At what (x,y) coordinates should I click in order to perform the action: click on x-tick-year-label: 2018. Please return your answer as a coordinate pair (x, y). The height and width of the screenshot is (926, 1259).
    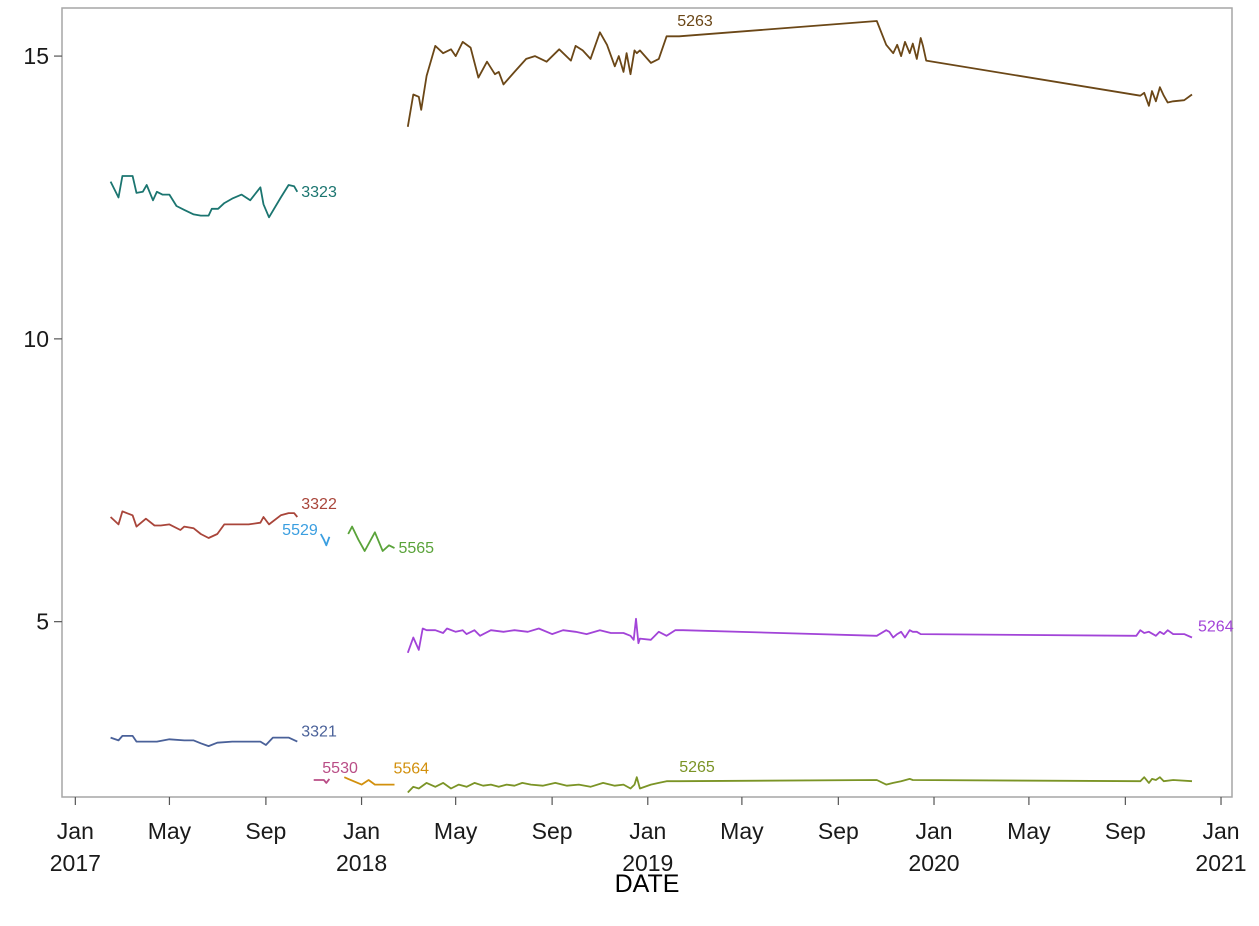
    Looking at the image, I should click on (361, 863).